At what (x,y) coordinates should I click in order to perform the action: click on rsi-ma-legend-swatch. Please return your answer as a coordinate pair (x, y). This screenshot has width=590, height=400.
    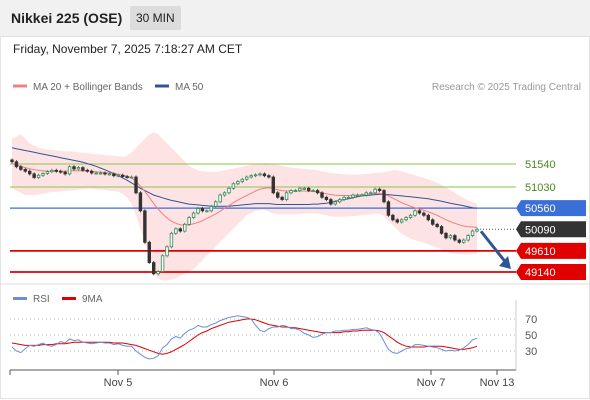
    Looking at the image, I should click on (69, 298).